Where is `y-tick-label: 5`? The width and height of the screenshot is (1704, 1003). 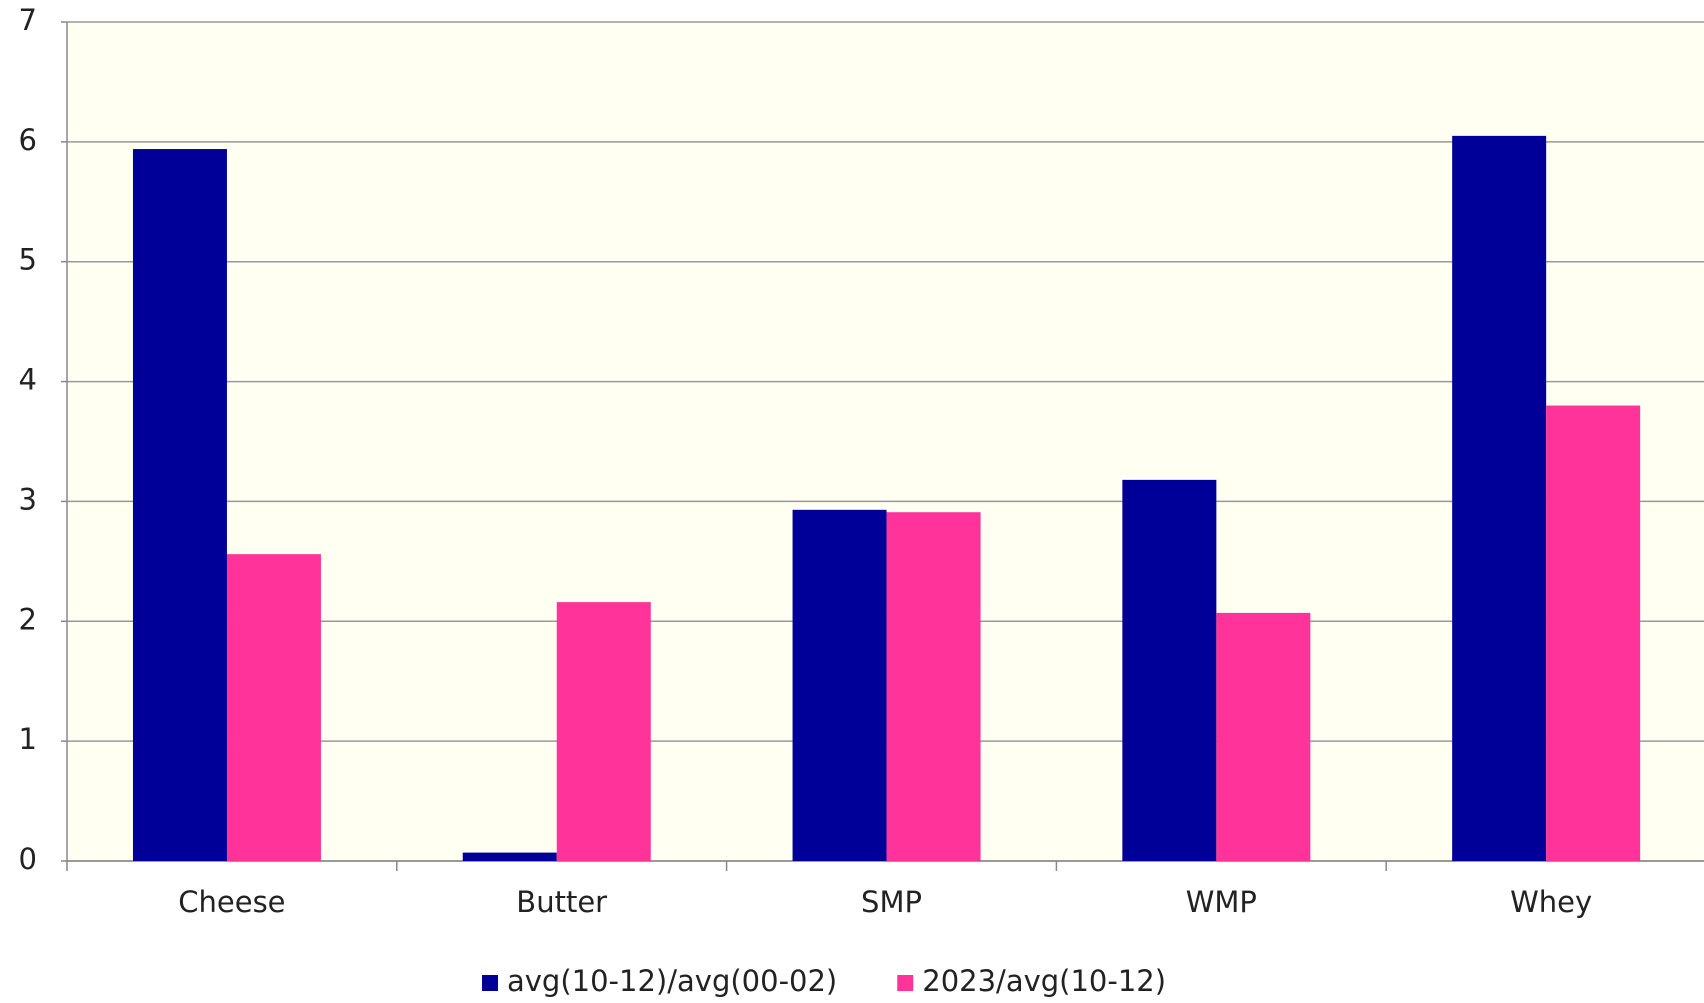
y-tick-label: 5 is located at coordinates (28, 260).